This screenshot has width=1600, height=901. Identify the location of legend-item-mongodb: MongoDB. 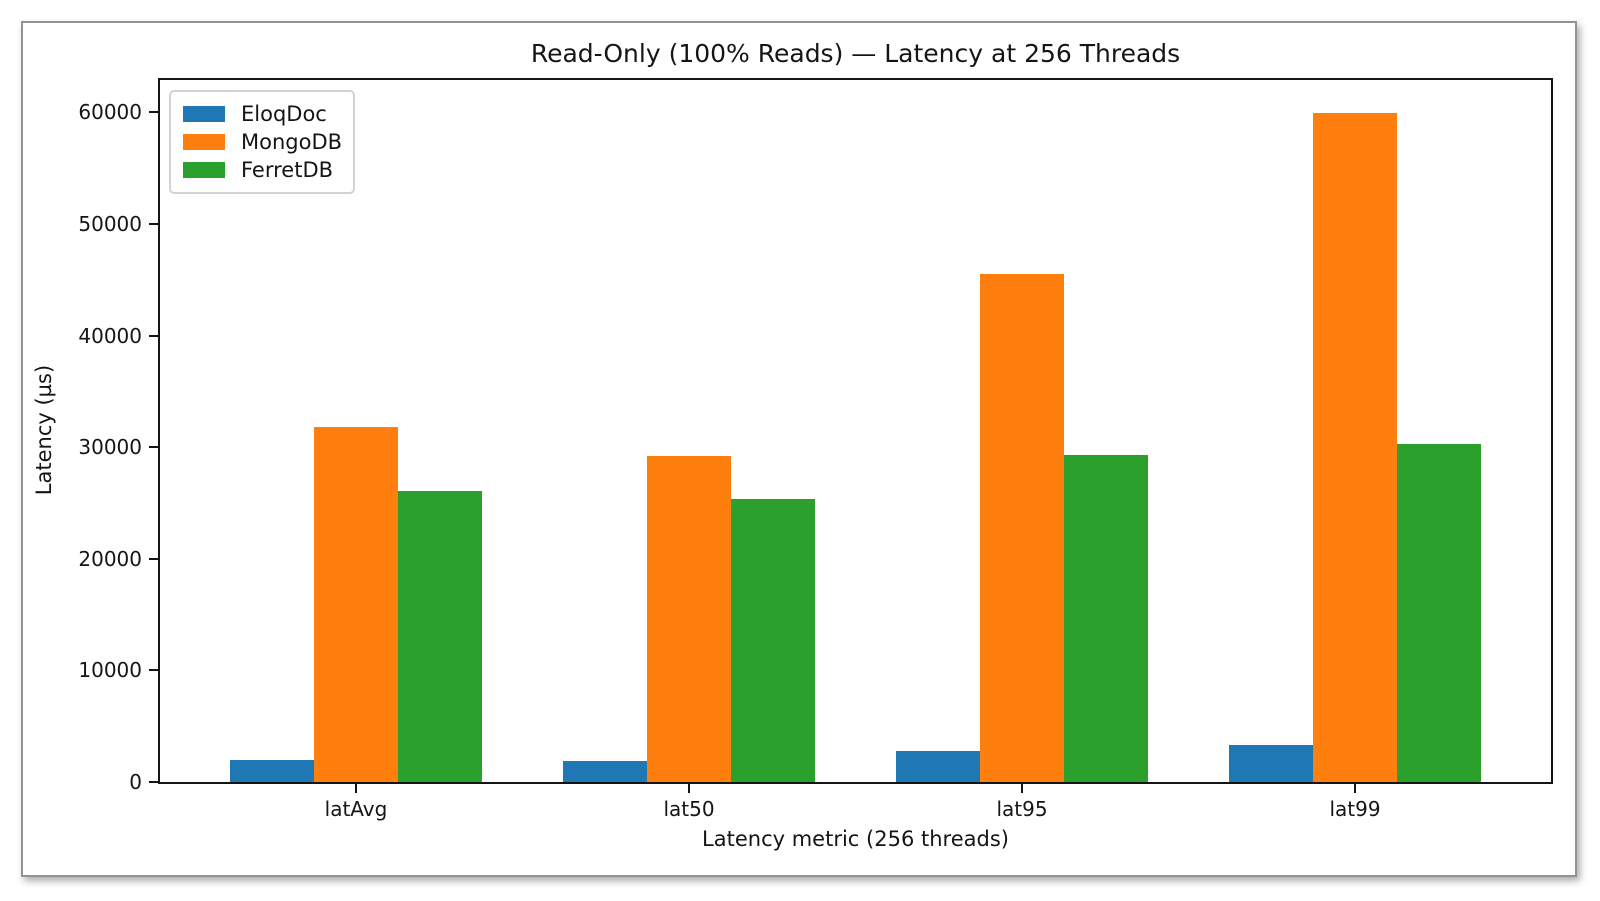
(263, 142).